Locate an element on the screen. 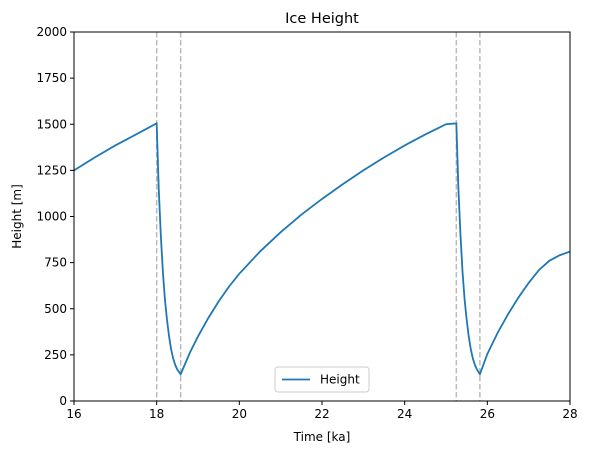 Image resolution: width=589 pixels, height=455 pixels. x-tick-label: 16 is located at coordinates (73, 414).